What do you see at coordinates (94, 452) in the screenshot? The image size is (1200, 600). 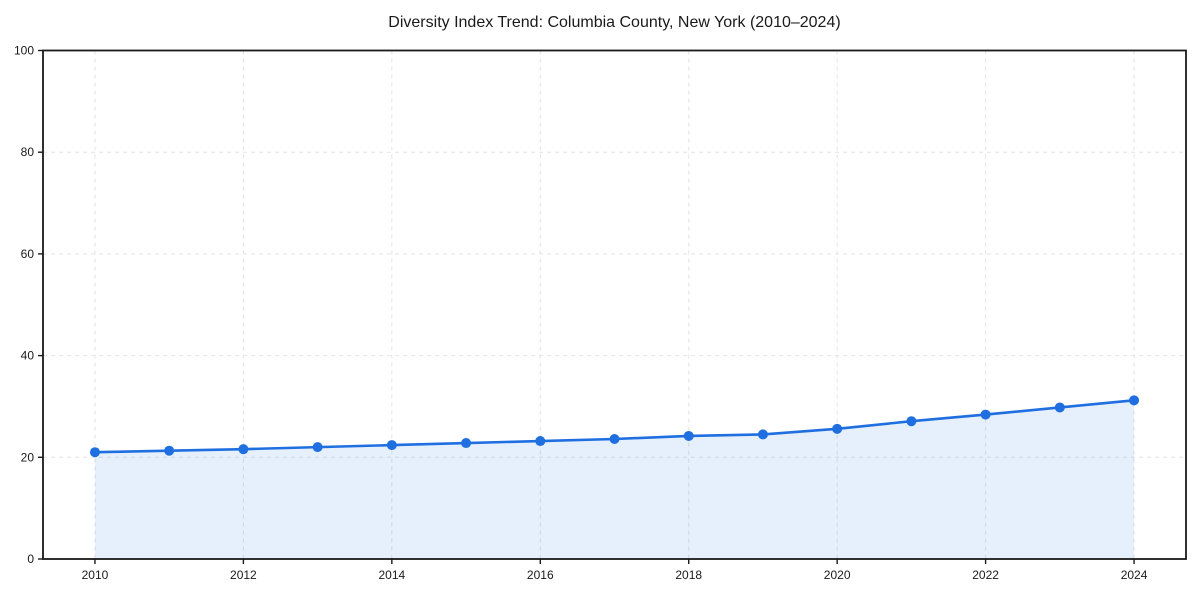 I see `data-point-2010` at bounding box center [94, 452].